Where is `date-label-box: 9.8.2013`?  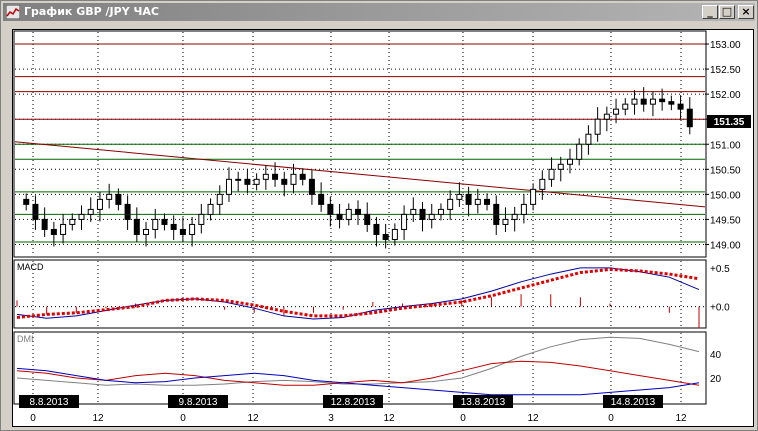
date-label-box: 9.8.2013 is located at coordinates (198, 401).